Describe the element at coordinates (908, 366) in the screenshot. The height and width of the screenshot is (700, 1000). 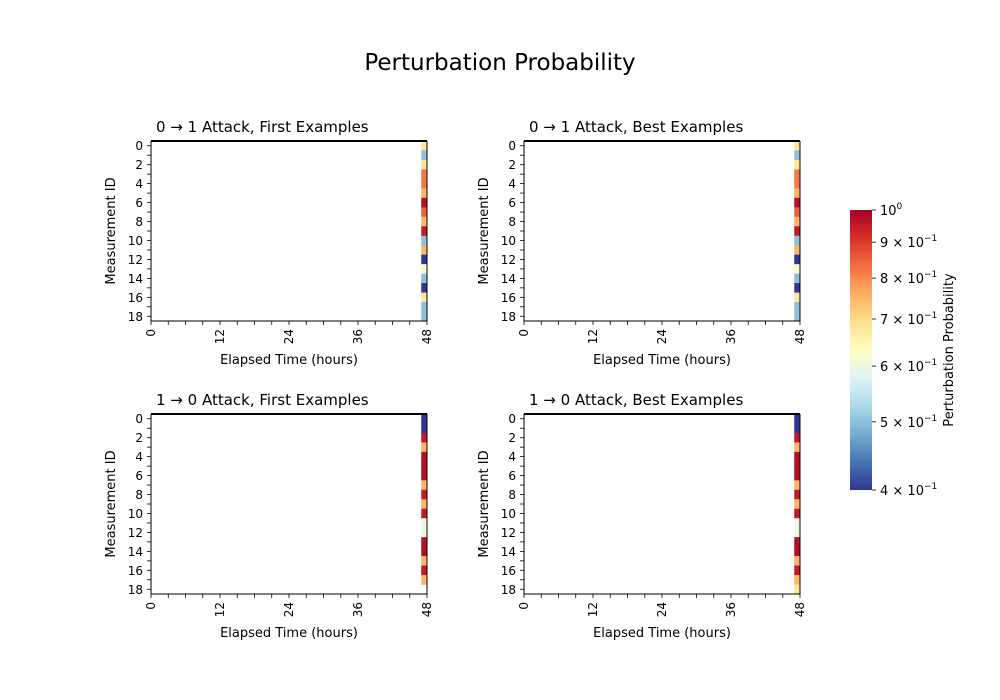
I see `colorbar-tick-label: 6 × 10⁻¹` at that location.